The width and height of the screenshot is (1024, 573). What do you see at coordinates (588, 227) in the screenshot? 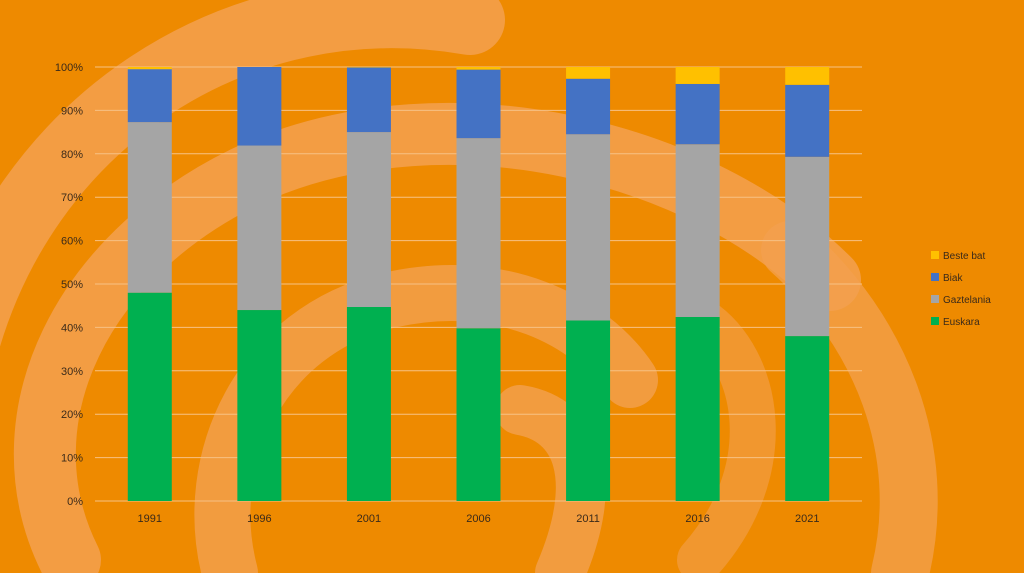
I see `bar-segment-gaztelania-2011` at bounding box center [588, 227].